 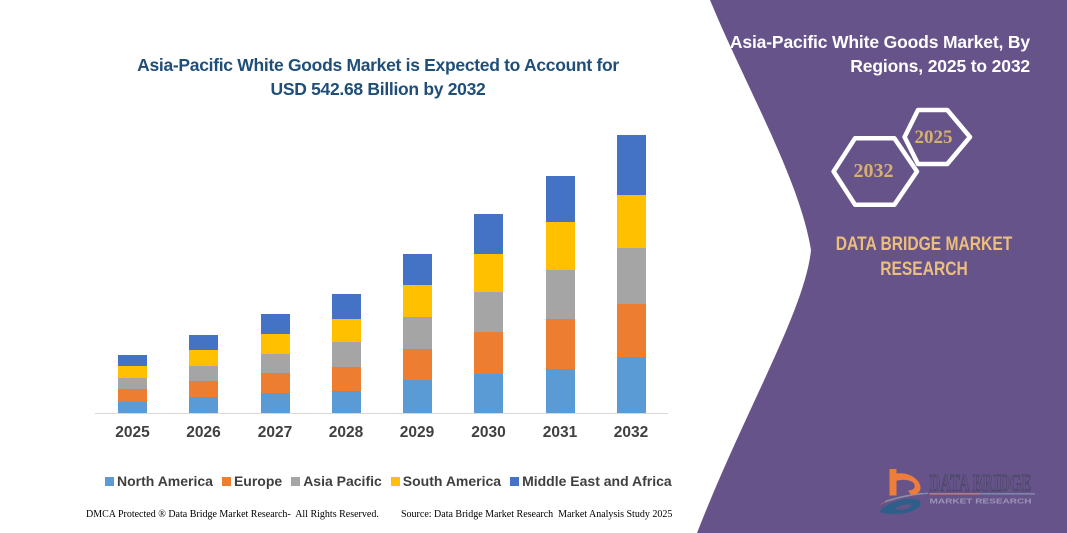 What do you see at coordinates (981, 484) in the screenshot?
I see `svg-text: DATA BRIDGE` at bounding box center [981, 484].